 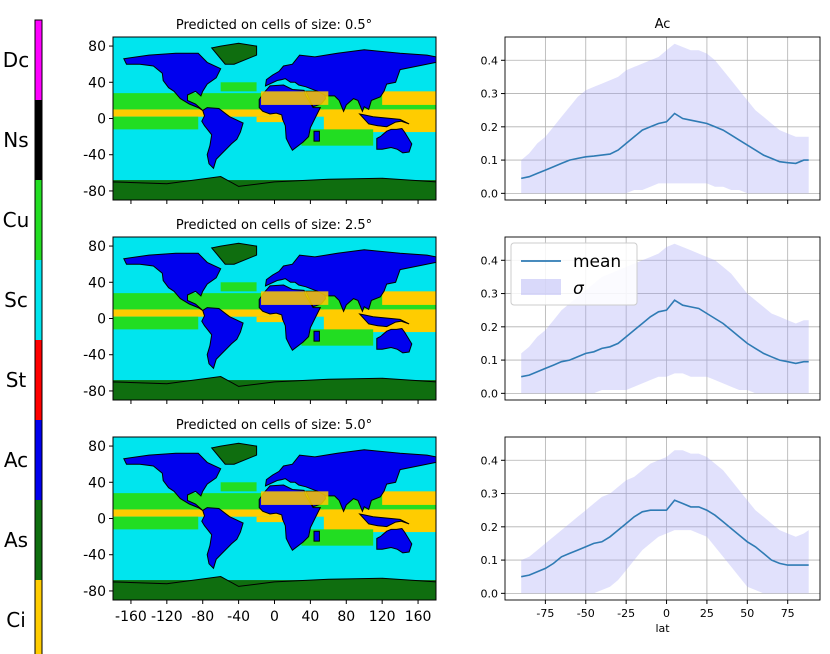 What do you see at coordinates (23, 336) in the screenshot?
I see `cloud-type-colorbar: Dc Ns Cu Sc St Ac As Ci` at bounding box center [23, 336].